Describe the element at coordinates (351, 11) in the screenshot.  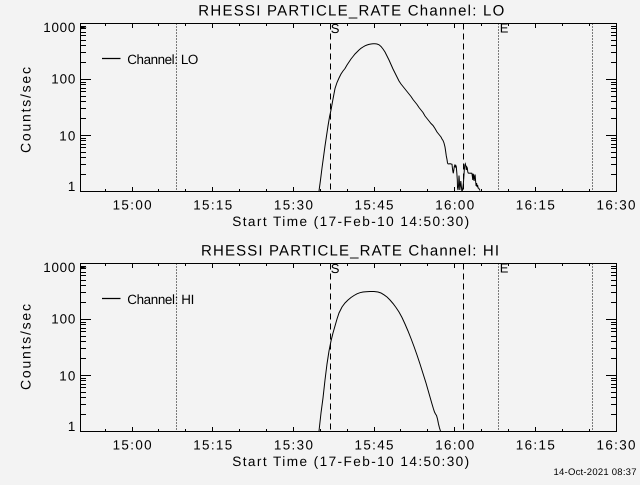
I see `svg-text:RHESSI PARTICLE_RATE Channel:: RHESSI PARTICLE_RATE Channel: LO` at that location.